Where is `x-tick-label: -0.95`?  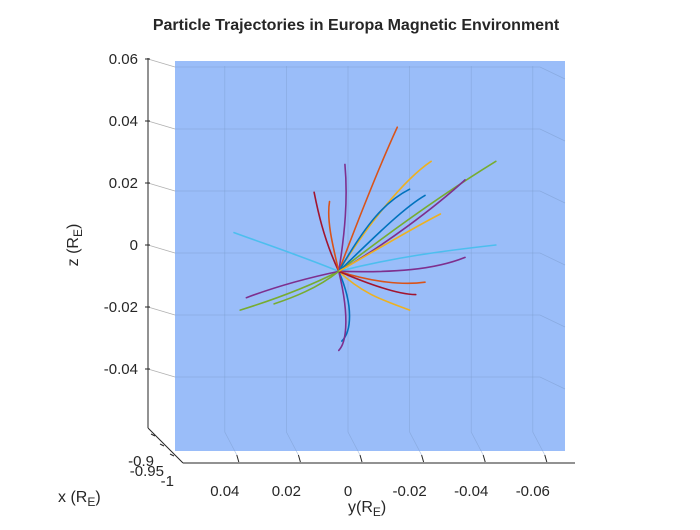 x-tick-label: -0.95 is located at coordinates (147, 471).